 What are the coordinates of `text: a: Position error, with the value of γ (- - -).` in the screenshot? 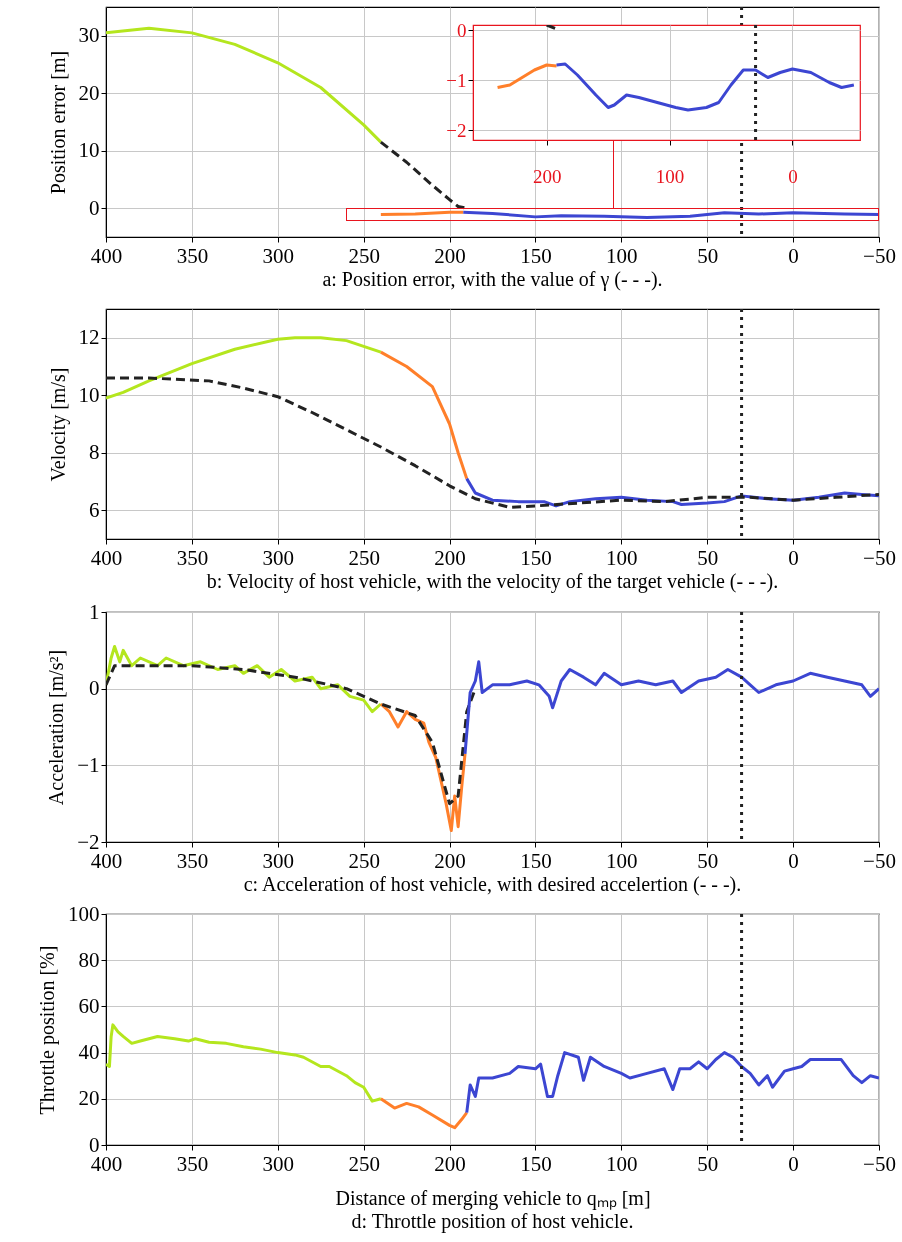 It's located at (492, 279).